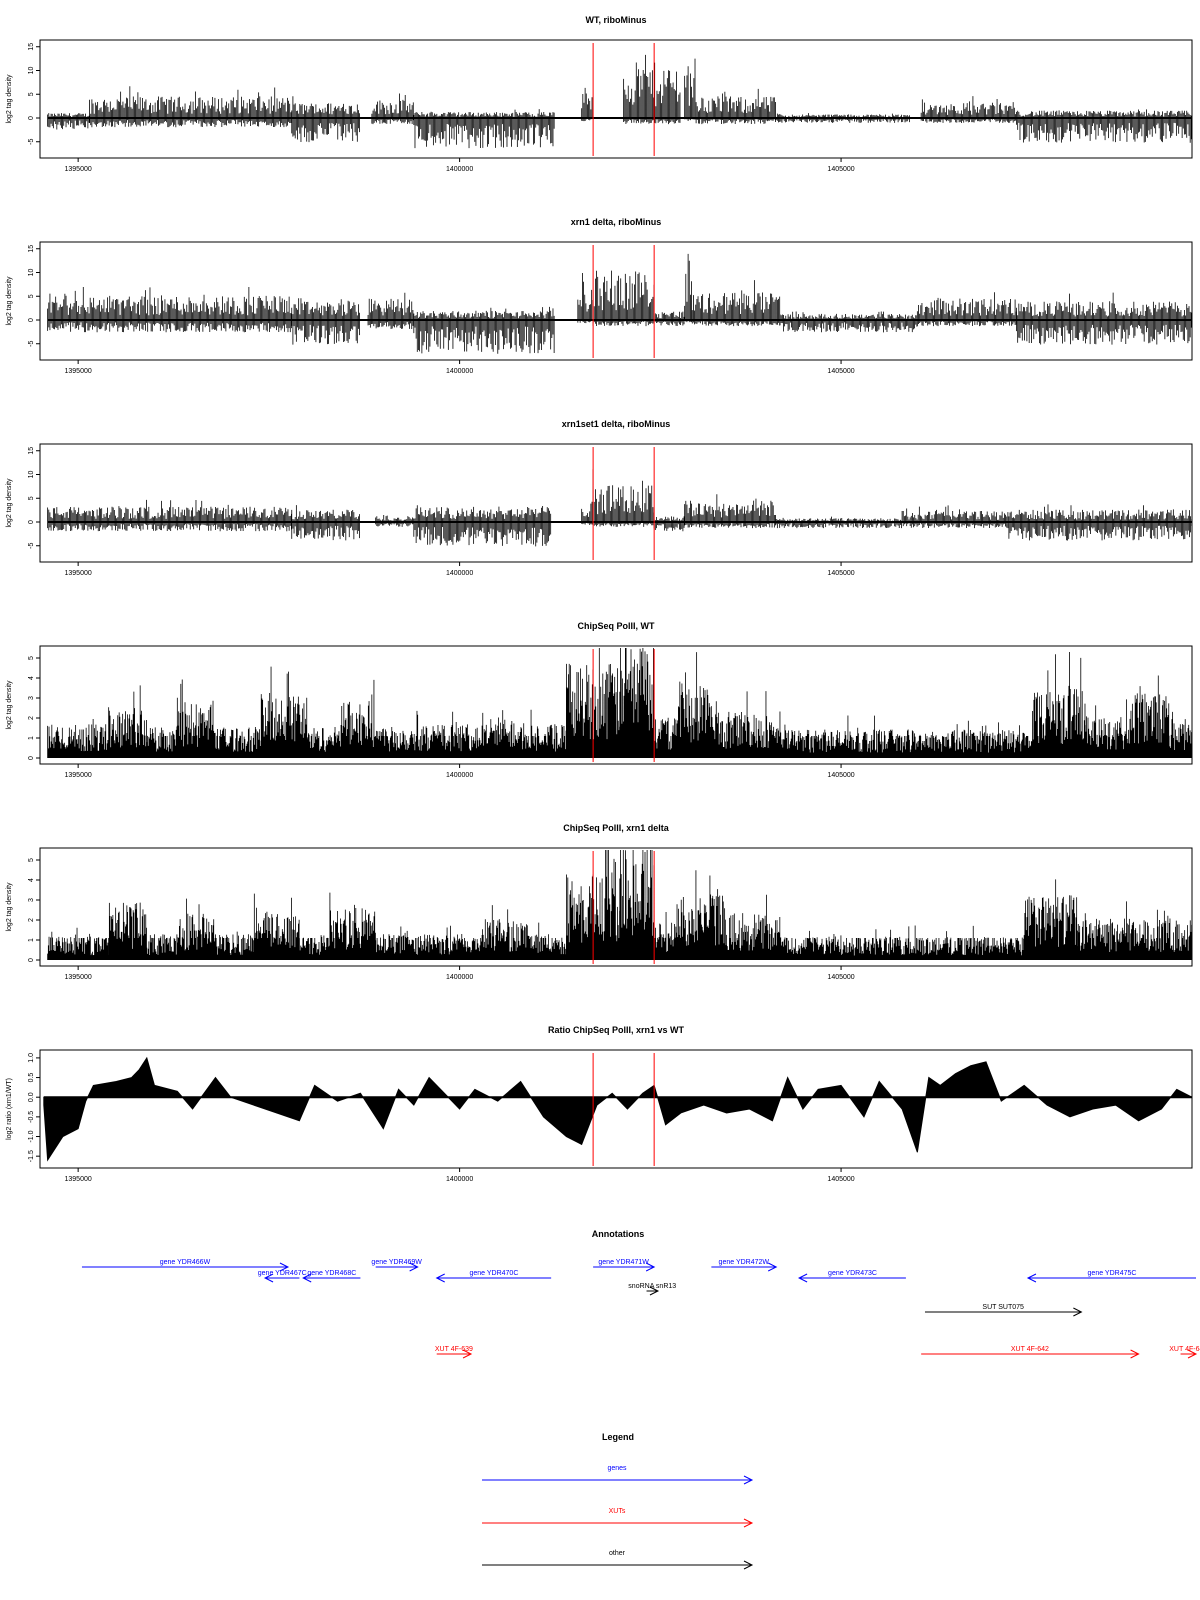 The image size is (1200, 1600). I want to click on y-tick-label: -0.5, so click(31, 1117).